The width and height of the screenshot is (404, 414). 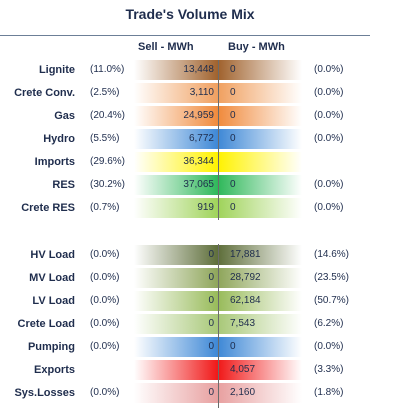 I want to click on table-row-crete-res: 919 0 Crete RES (0.7%) (0.0%), so click(x=202, y=208).